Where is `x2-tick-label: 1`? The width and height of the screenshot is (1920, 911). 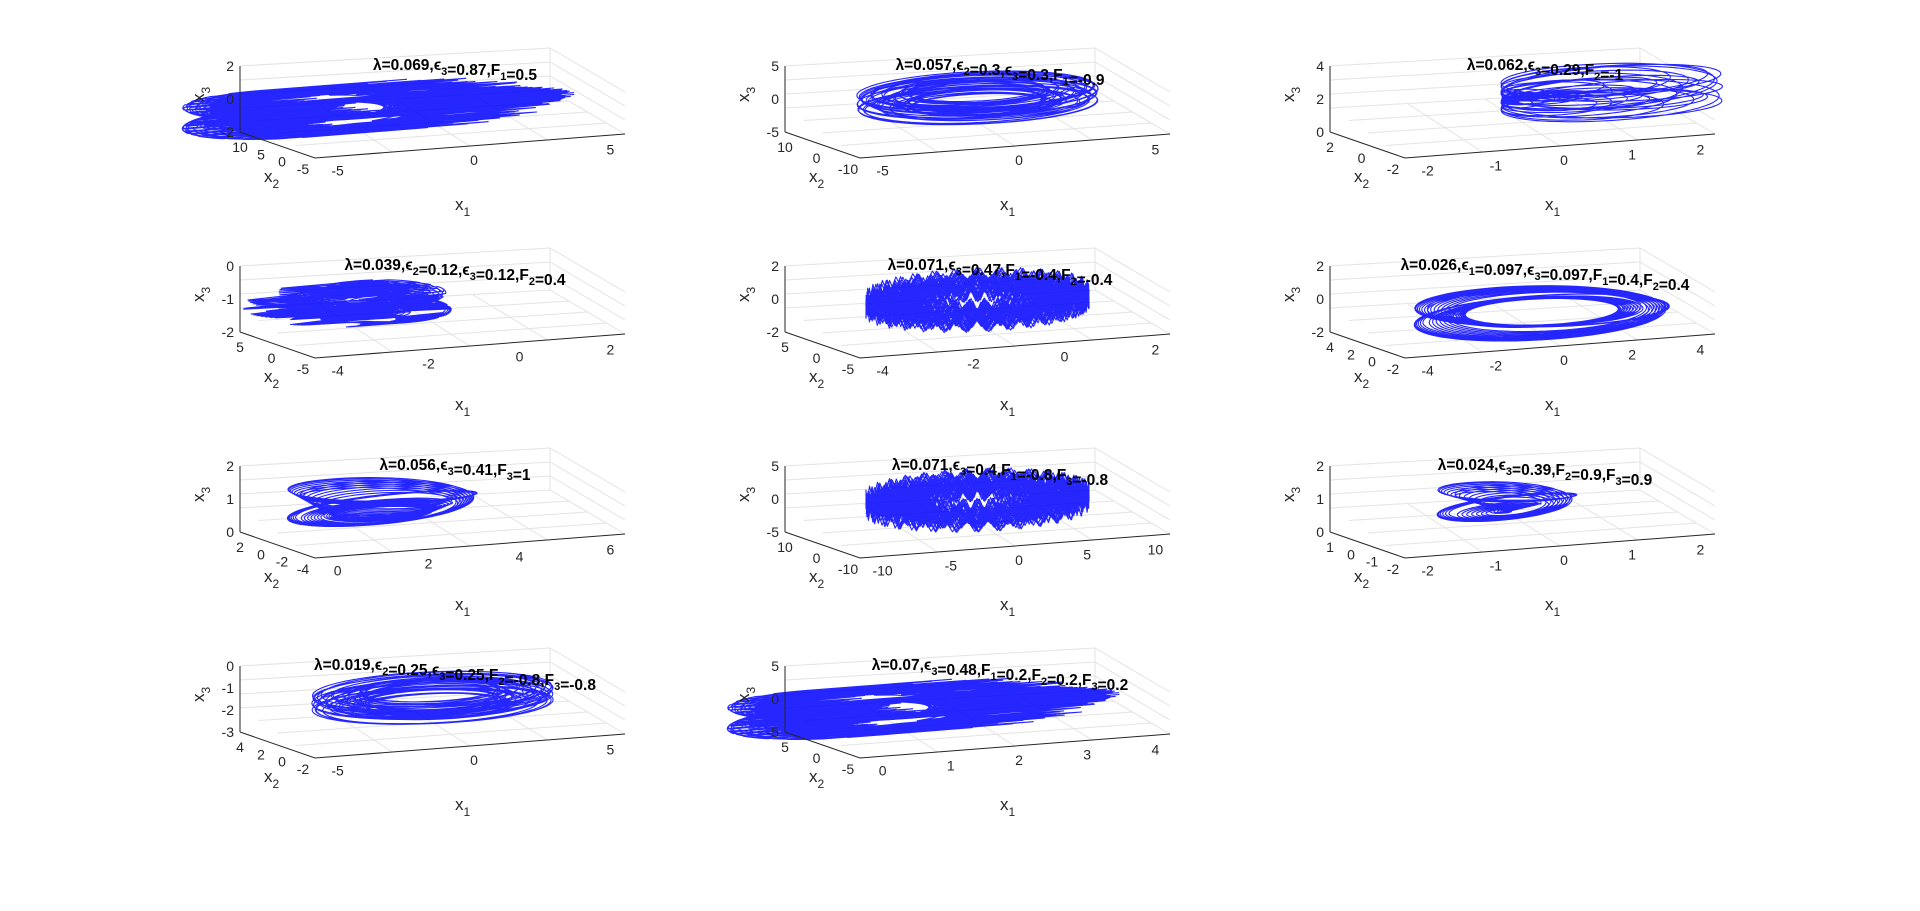 x2-tick-label: 1 is located at coordinates (1330, 547).